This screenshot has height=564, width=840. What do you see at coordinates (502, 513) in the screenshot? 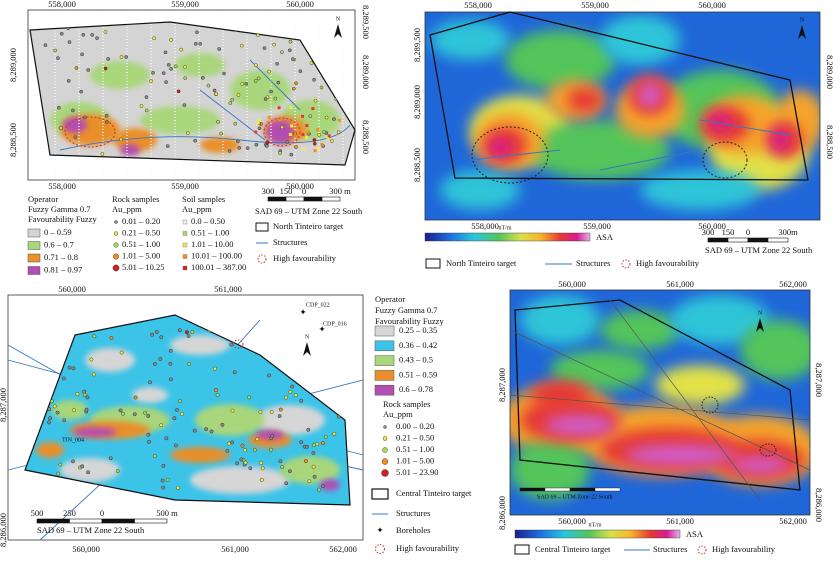
I see `y-tick-label: 8,286,000` at bounding box center [502, 513].